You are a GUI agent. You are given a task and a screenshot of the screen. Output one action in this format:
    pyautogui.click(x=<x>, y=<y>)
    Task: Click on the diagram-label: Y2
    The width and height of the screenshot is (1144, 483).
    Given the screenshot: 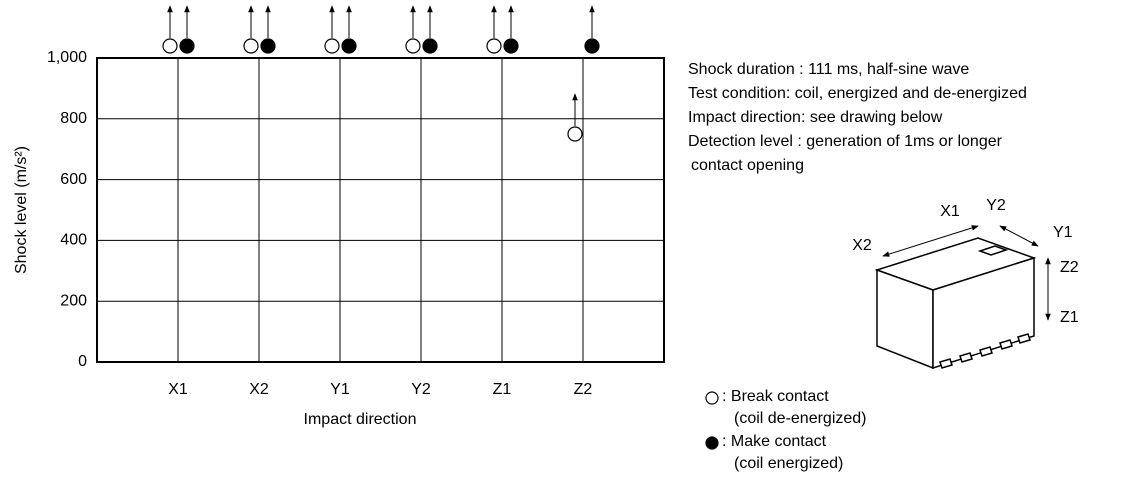 What is the action you would take?
    pyautogui.click(x=996, y=205)
    